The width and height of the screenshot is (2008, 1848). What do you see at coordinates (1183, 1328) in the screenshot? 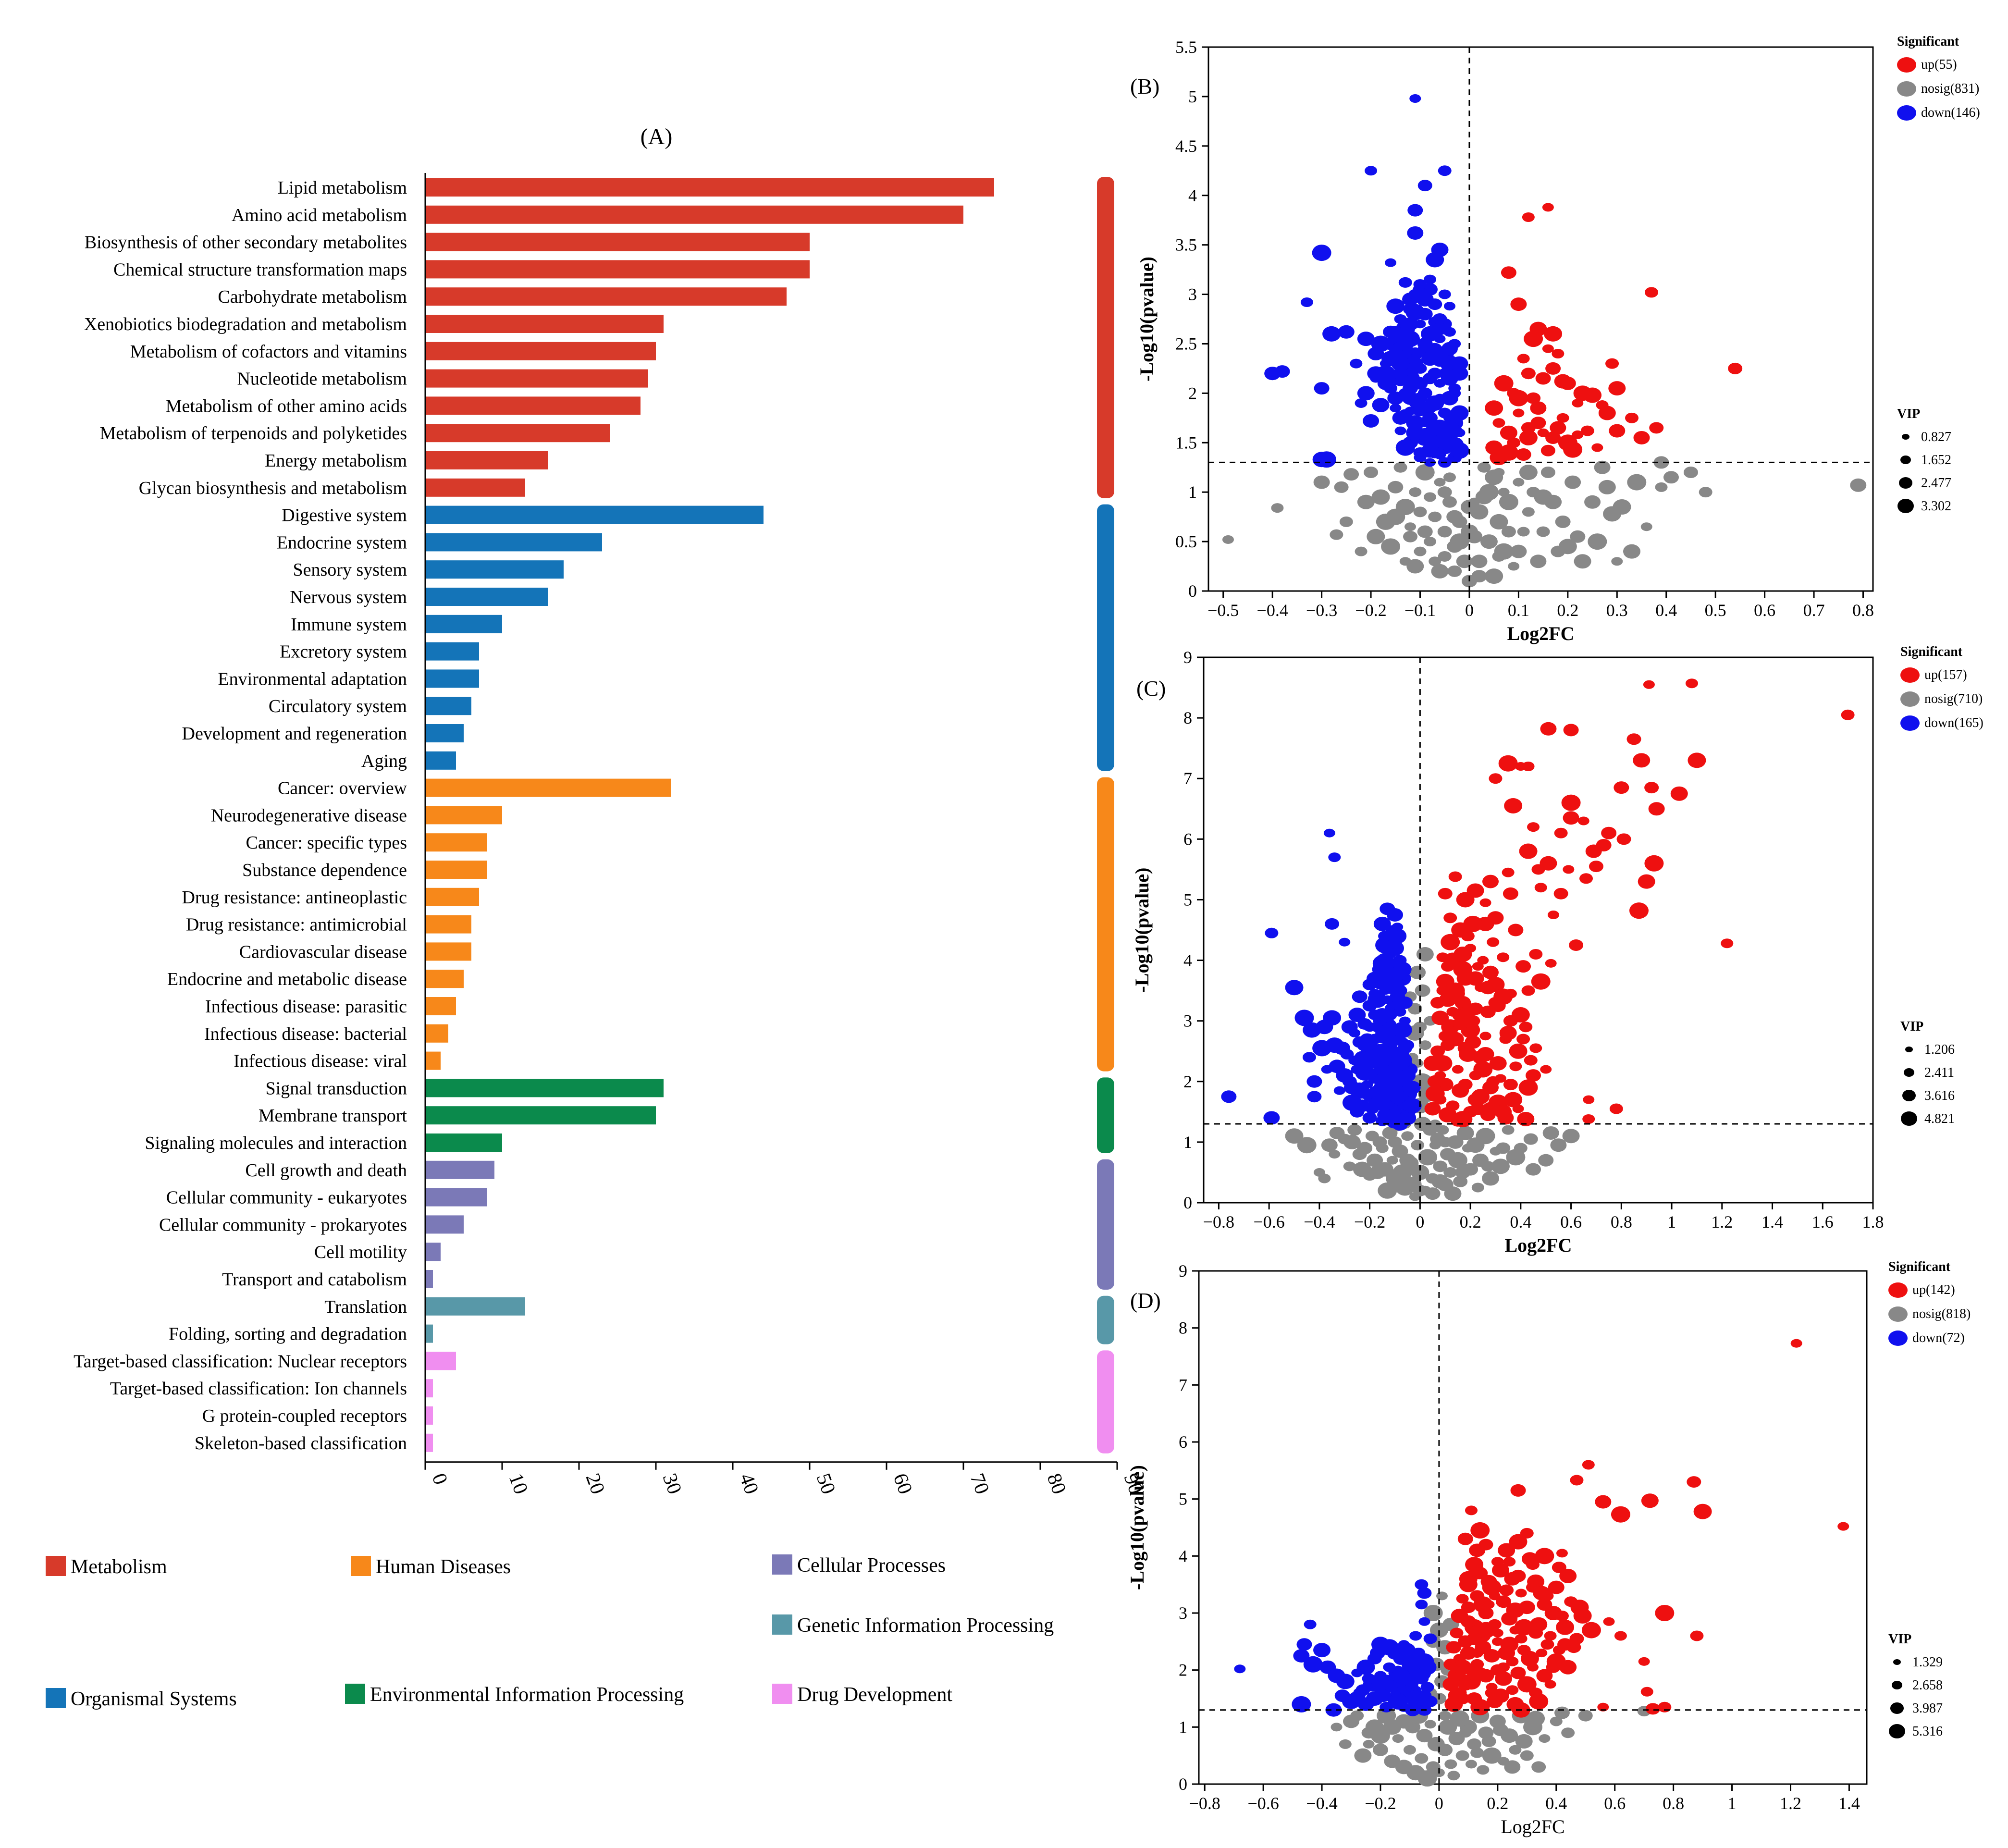
I see `y-tick-label: 8` at bounding box center [1183, 1328].